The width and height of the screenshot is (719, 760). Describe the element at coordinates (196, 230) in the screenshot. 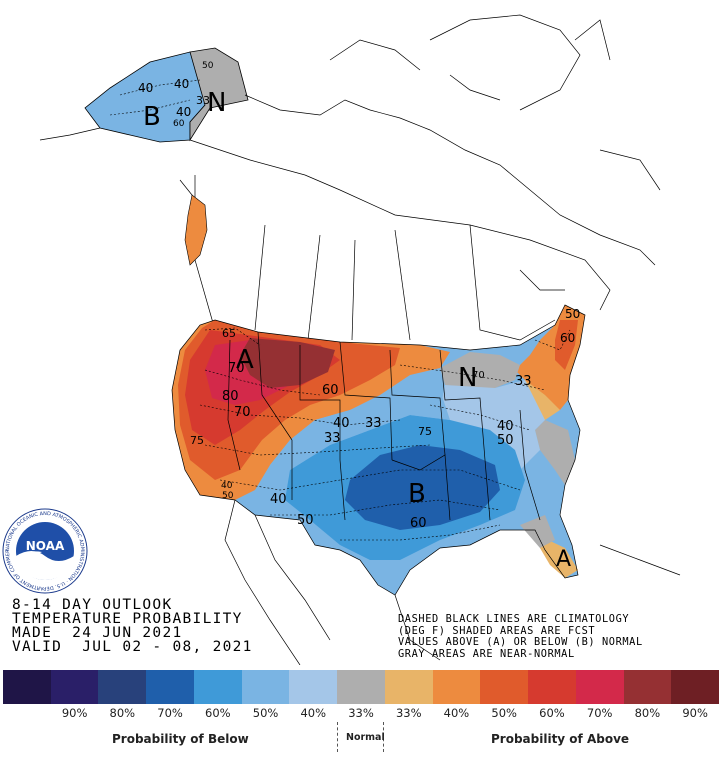

I see `bc-coast-above-region` at that location.